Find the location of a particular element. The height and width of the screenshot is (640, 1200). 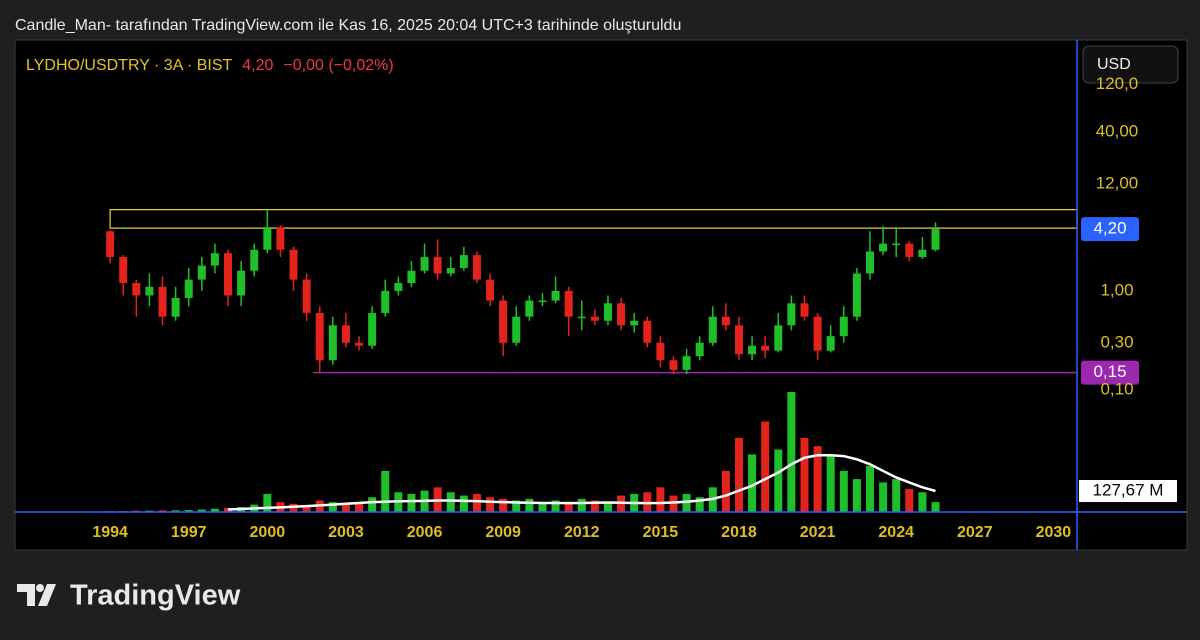

last-price-label-box is located at coordinates (1110, 229).